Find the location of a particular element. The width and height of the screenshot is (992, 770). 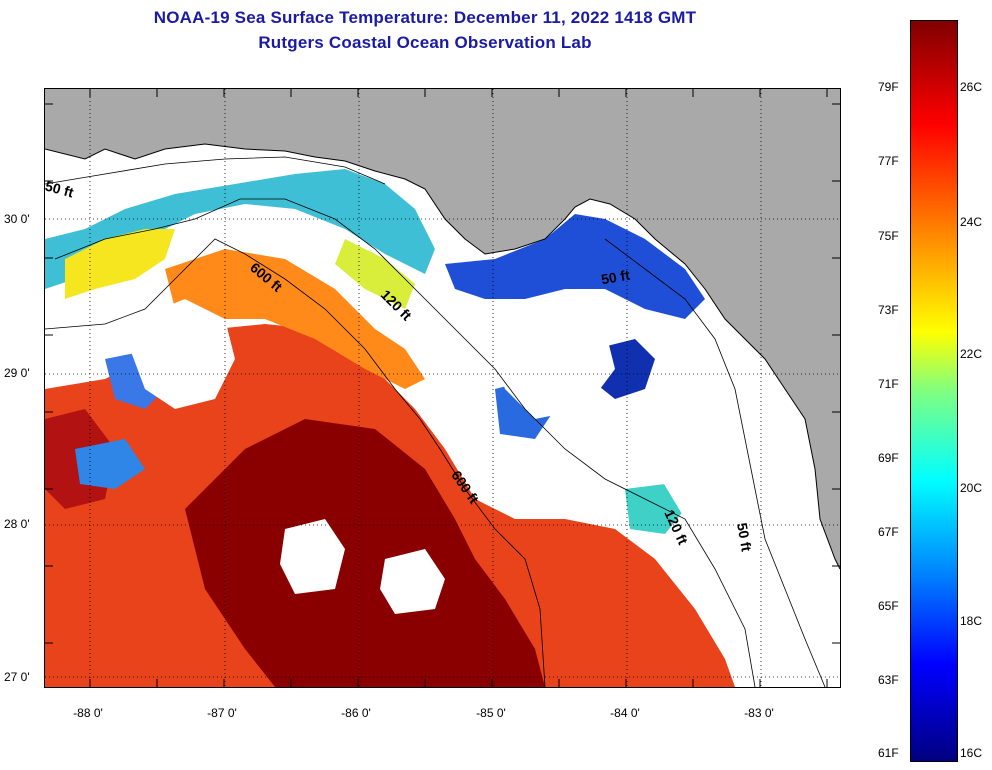

lat-label: 28 0' is located at coordinates (17, 524).